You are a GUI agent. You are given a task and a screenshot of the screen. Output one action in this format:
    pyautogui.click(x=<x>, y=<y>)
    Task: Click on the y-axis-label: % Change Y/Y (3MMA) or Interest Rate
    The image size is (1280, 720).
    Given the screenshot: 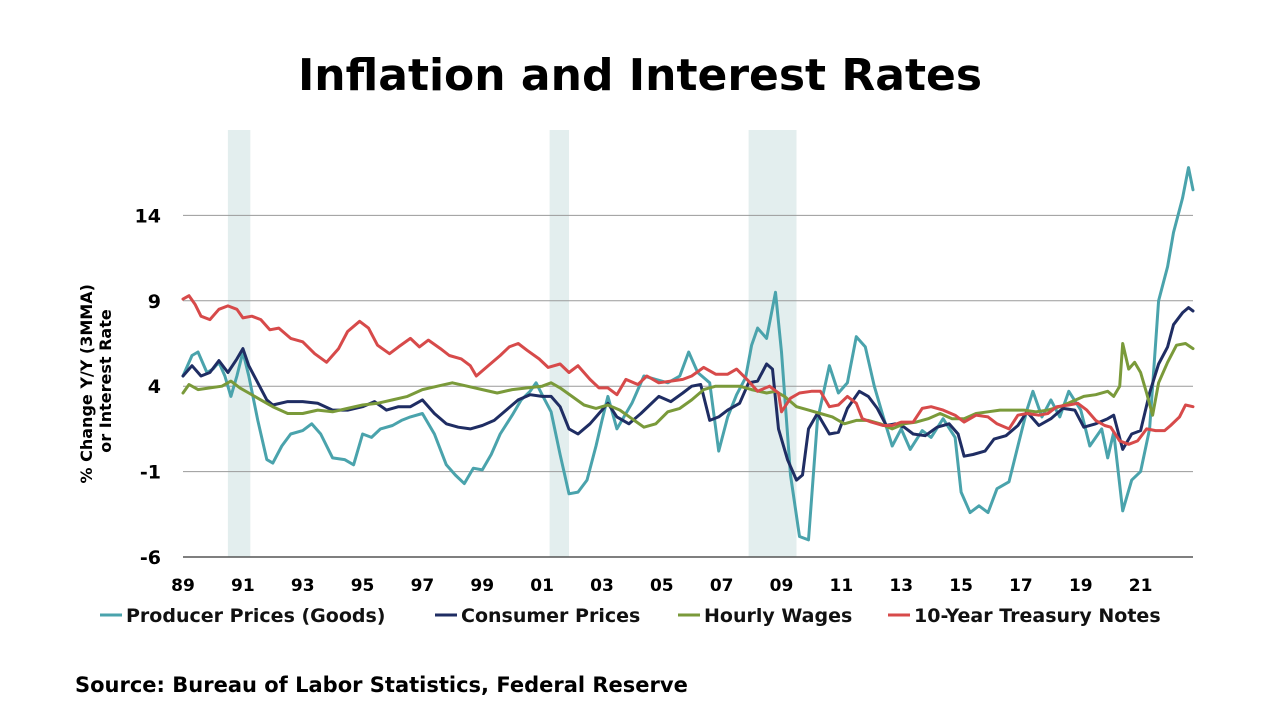 What is the action you would take?
    pyautogui.click(x=96, y=381)
    